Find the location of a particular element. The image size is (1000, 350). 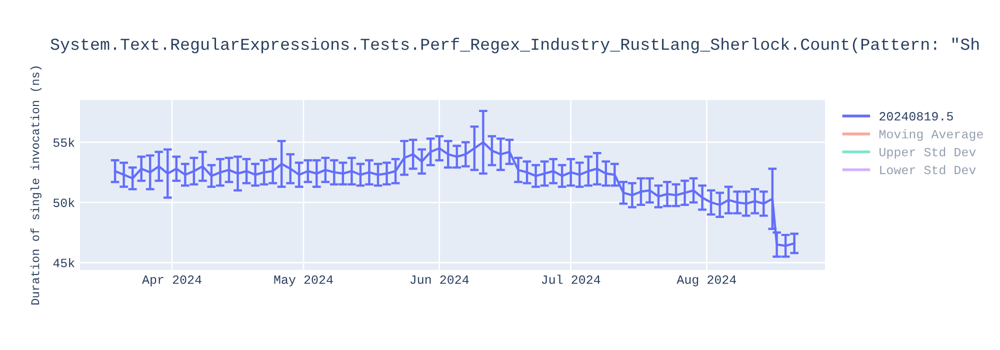

x-tick-label: May 2024 is located at coordinates (303, 280).